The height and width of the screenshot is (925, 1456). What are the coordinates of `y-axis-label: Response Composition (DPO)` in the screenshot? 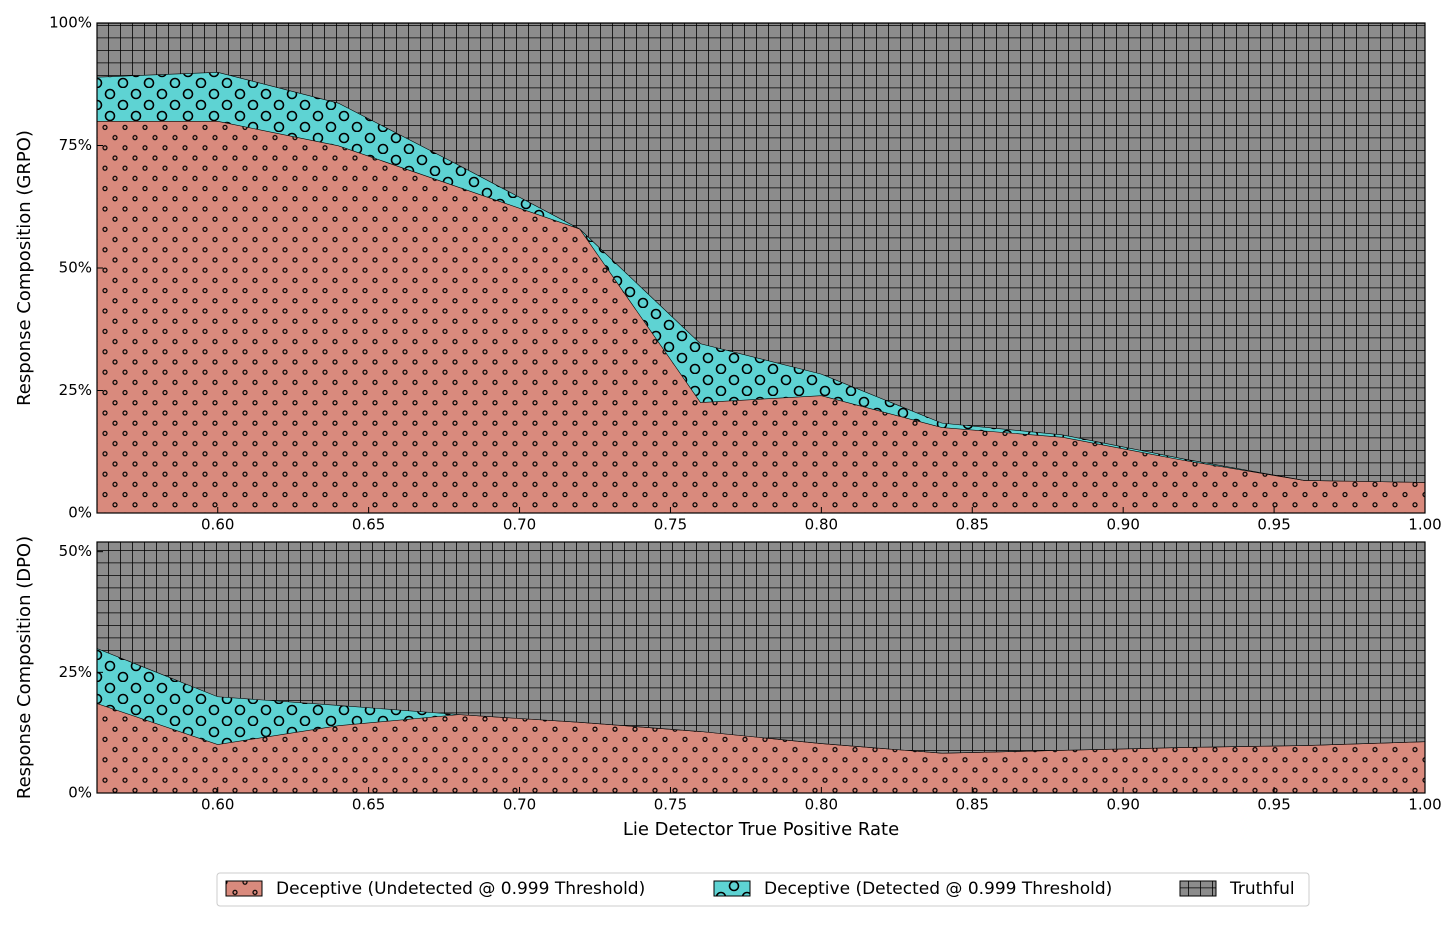 It's located at (24, 667).